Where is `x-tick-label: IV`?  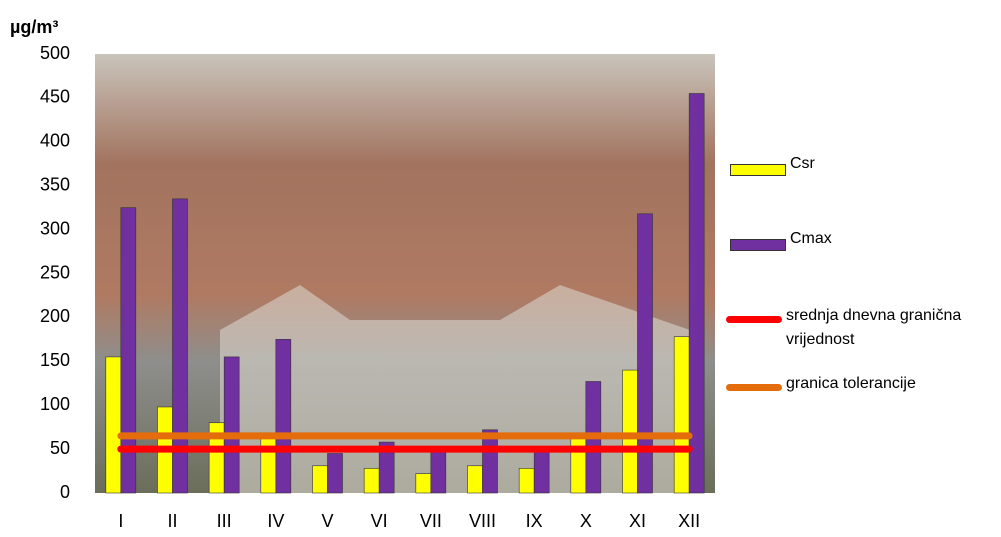
x-tick-label: IV is located at coordinates (275, 521).